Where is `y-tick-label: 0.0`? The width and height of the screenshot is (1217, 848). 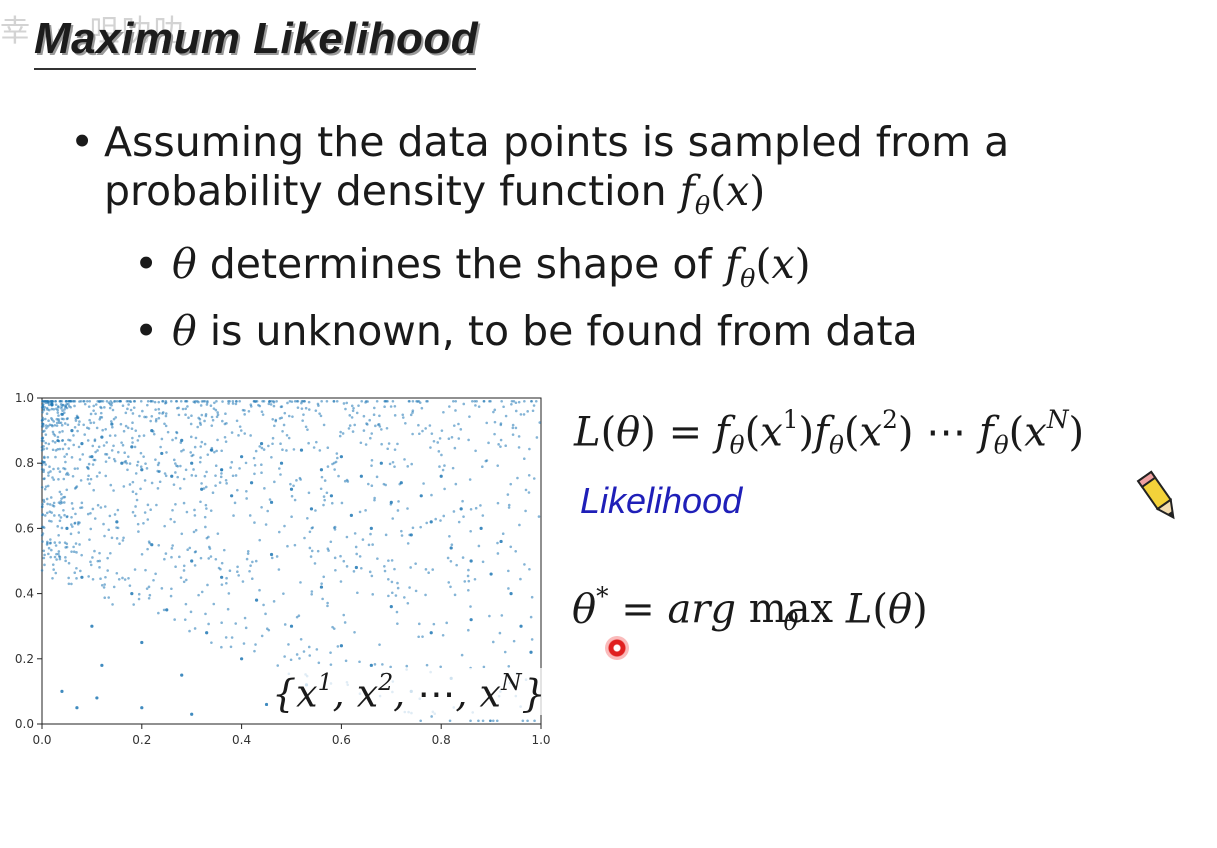
y-tick-label: 0.0 is located at coordinates (24, 724).